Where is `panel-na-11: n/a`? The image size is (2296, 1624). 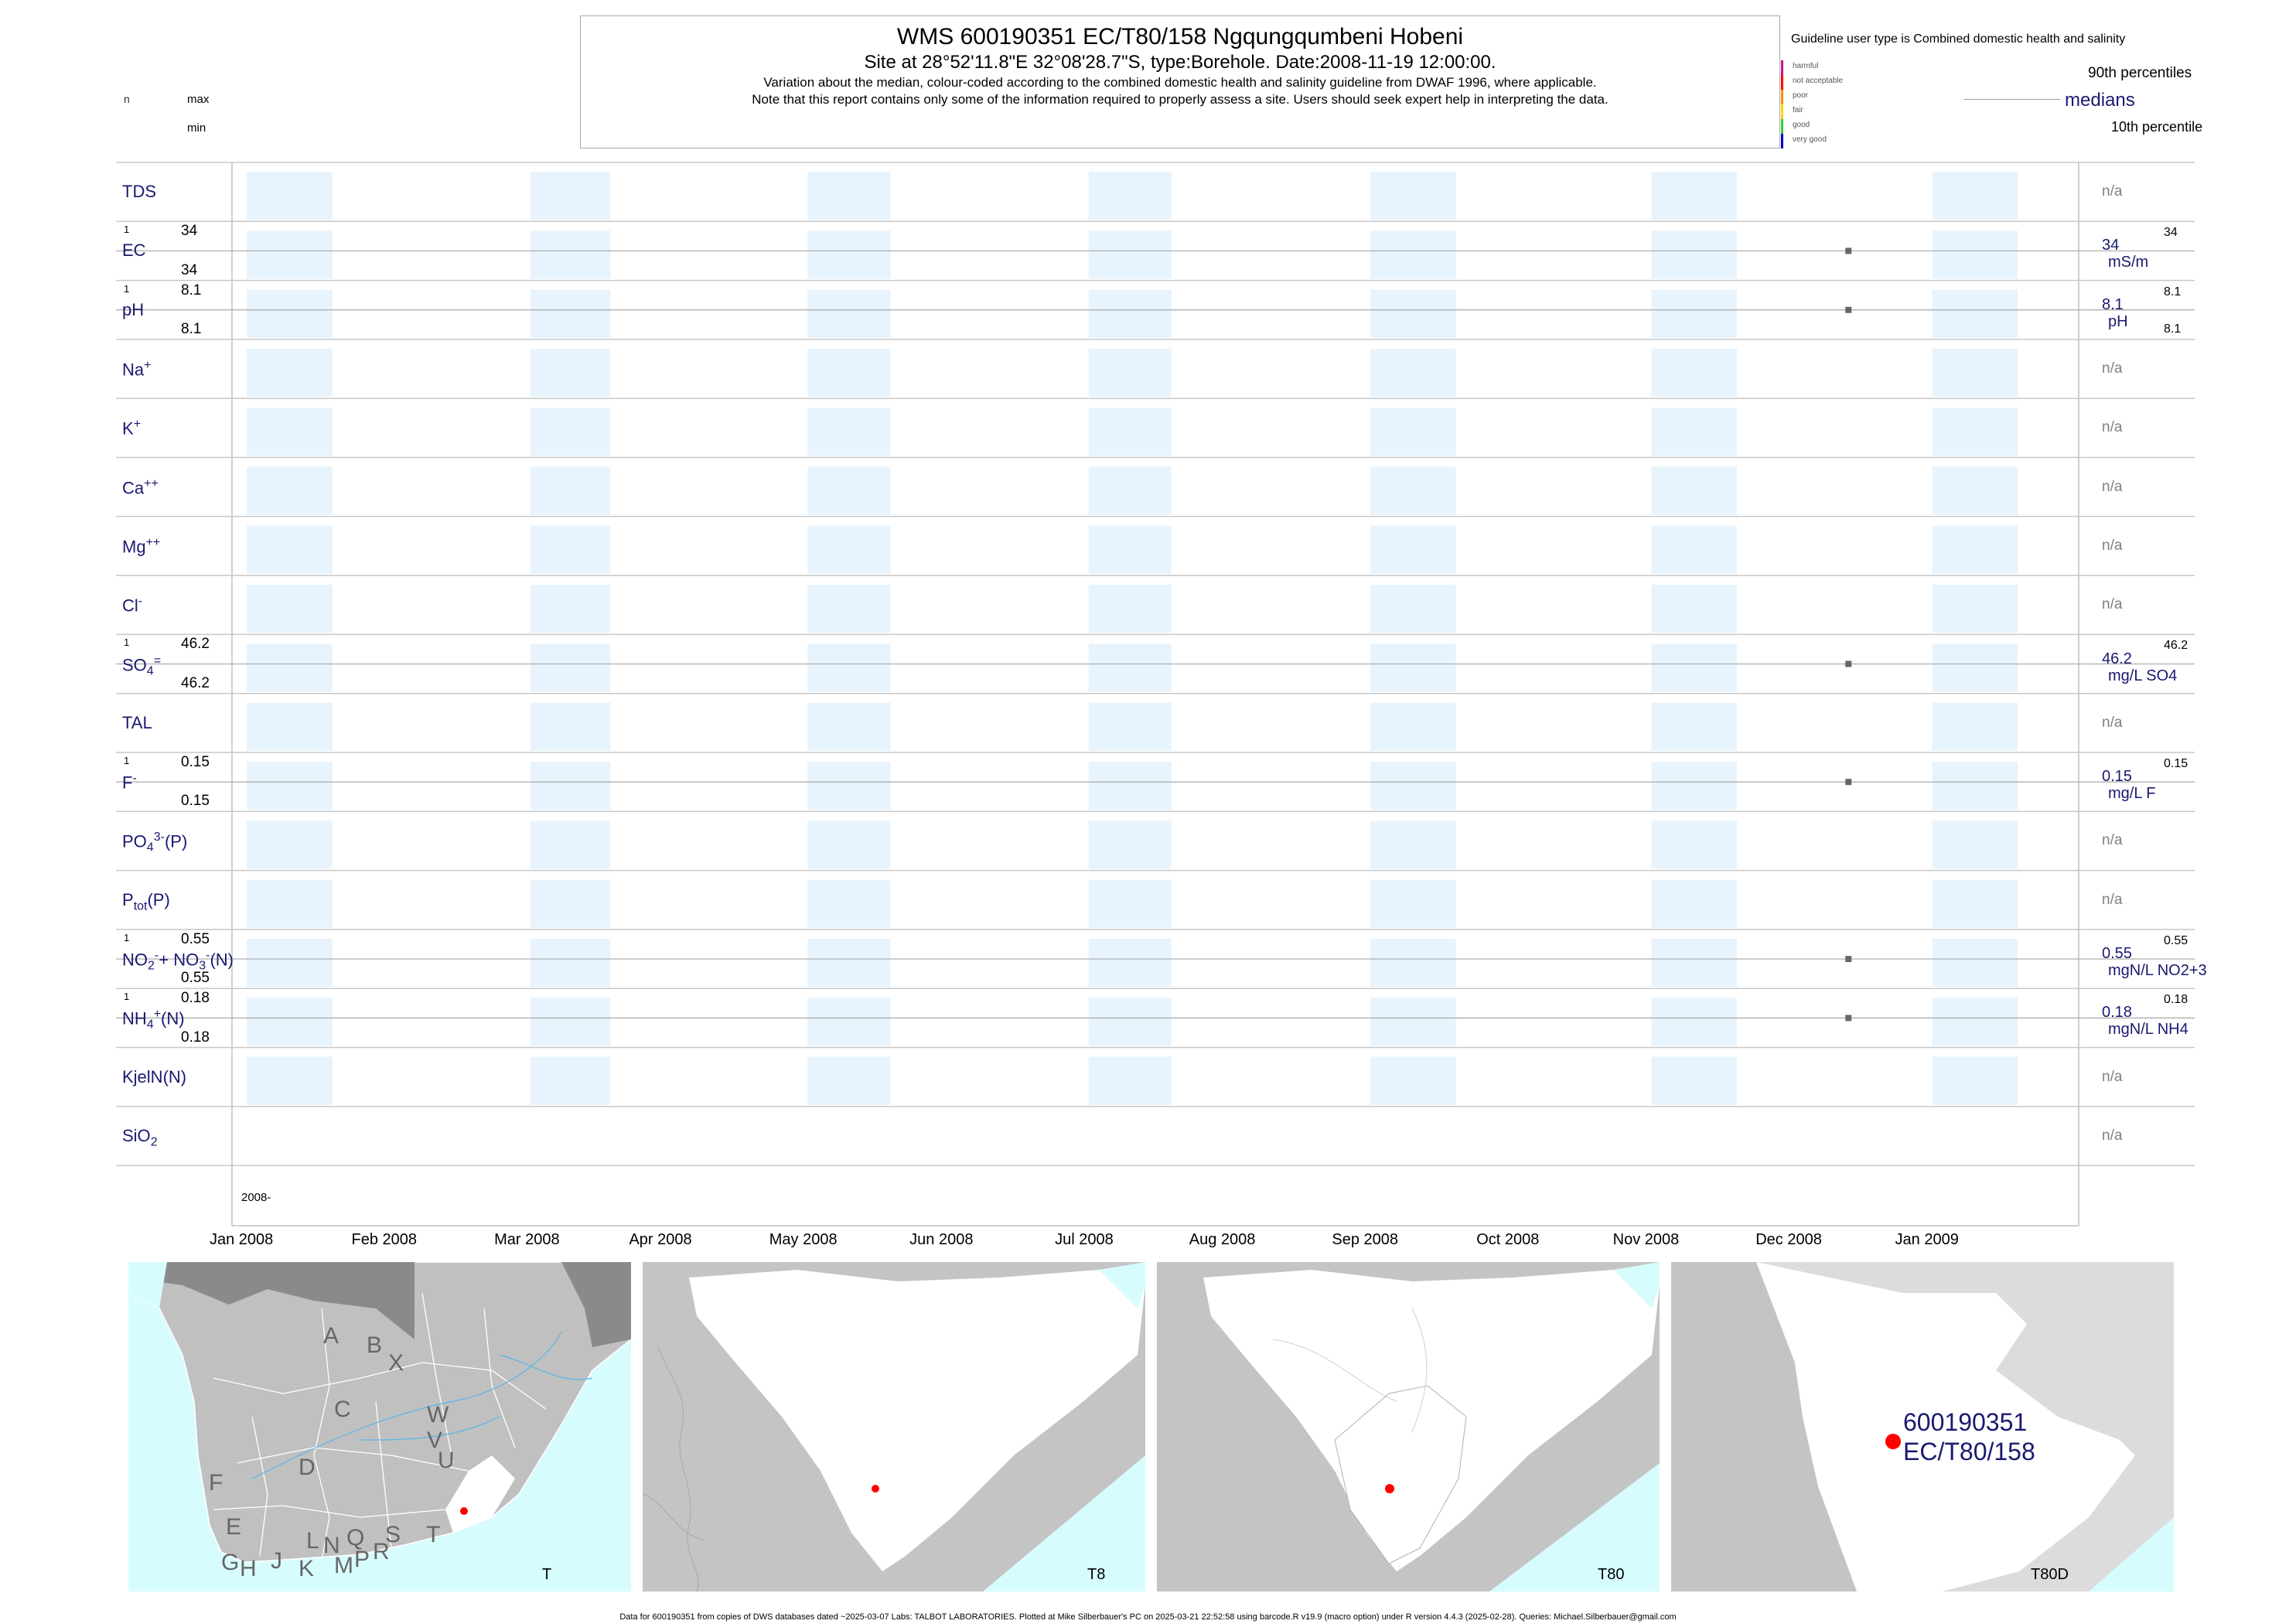 panel-na-11: n/a is located at coordinates (2112, 840).